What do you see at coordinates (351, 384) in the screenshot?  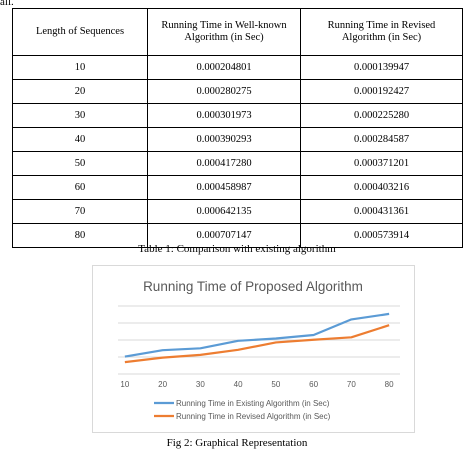 I see `x-tick-label: 70` at bounding box center [351, 384].